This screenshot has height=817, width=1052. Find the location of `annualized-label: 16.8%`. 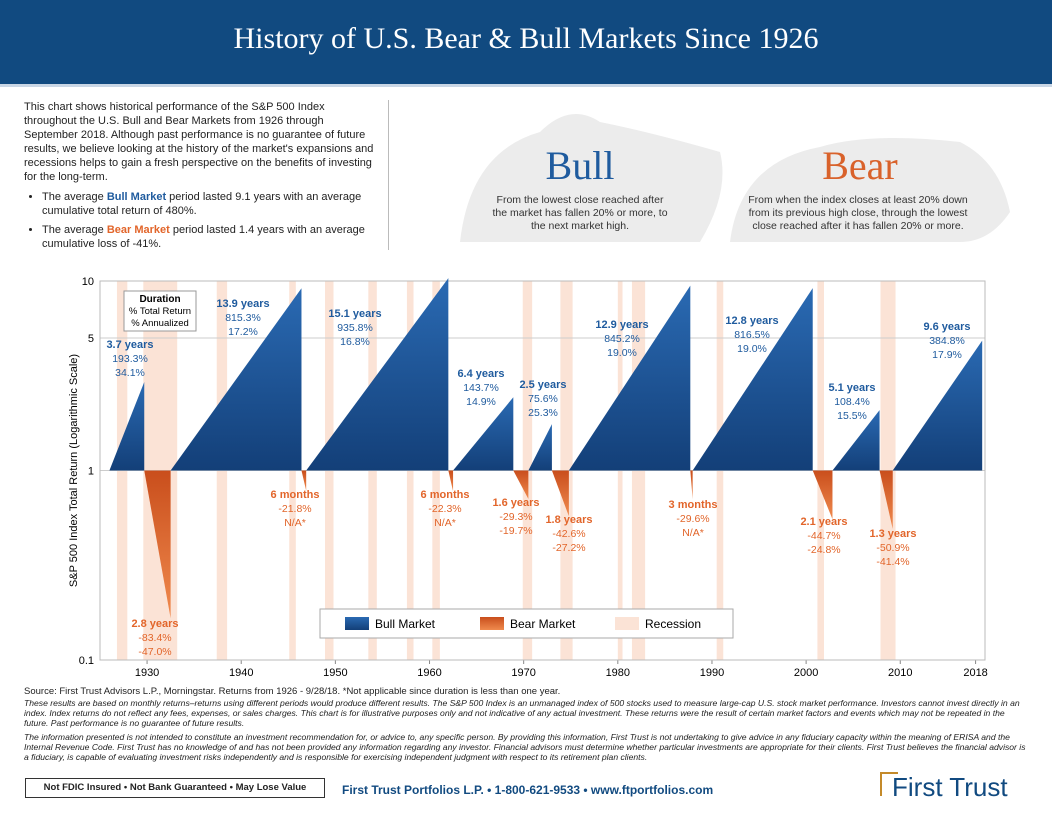

annualized-label: 16.8% is located at coordinates (355, 342).